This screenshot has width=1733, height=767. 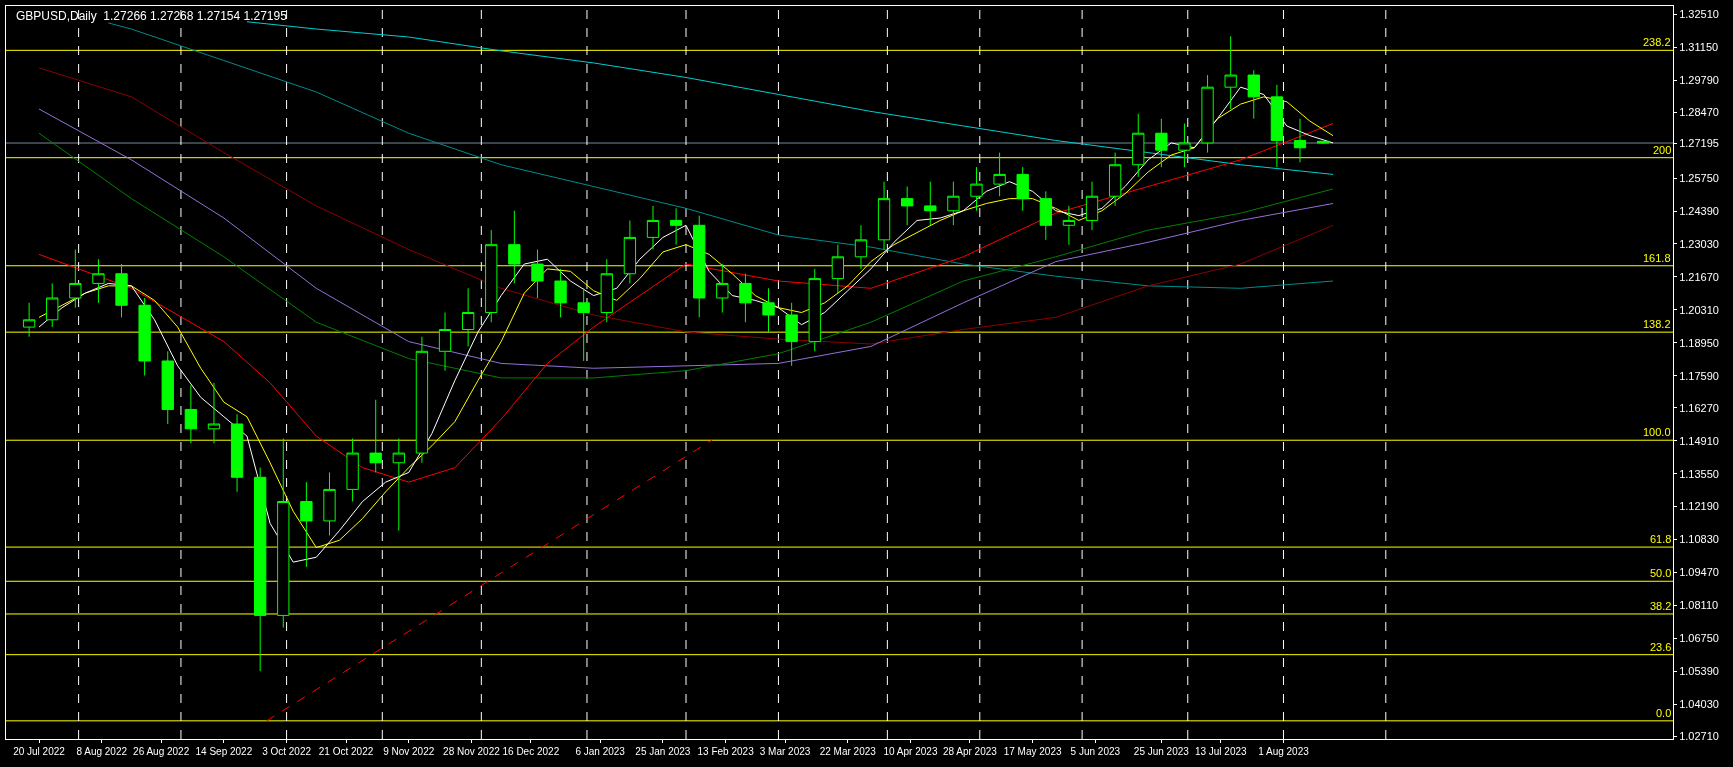 What do you see at coordinates (346, 751) in the screenshot?
I see `x-tick-label: 21 Oct 2022` at bounding box center [346, 751].